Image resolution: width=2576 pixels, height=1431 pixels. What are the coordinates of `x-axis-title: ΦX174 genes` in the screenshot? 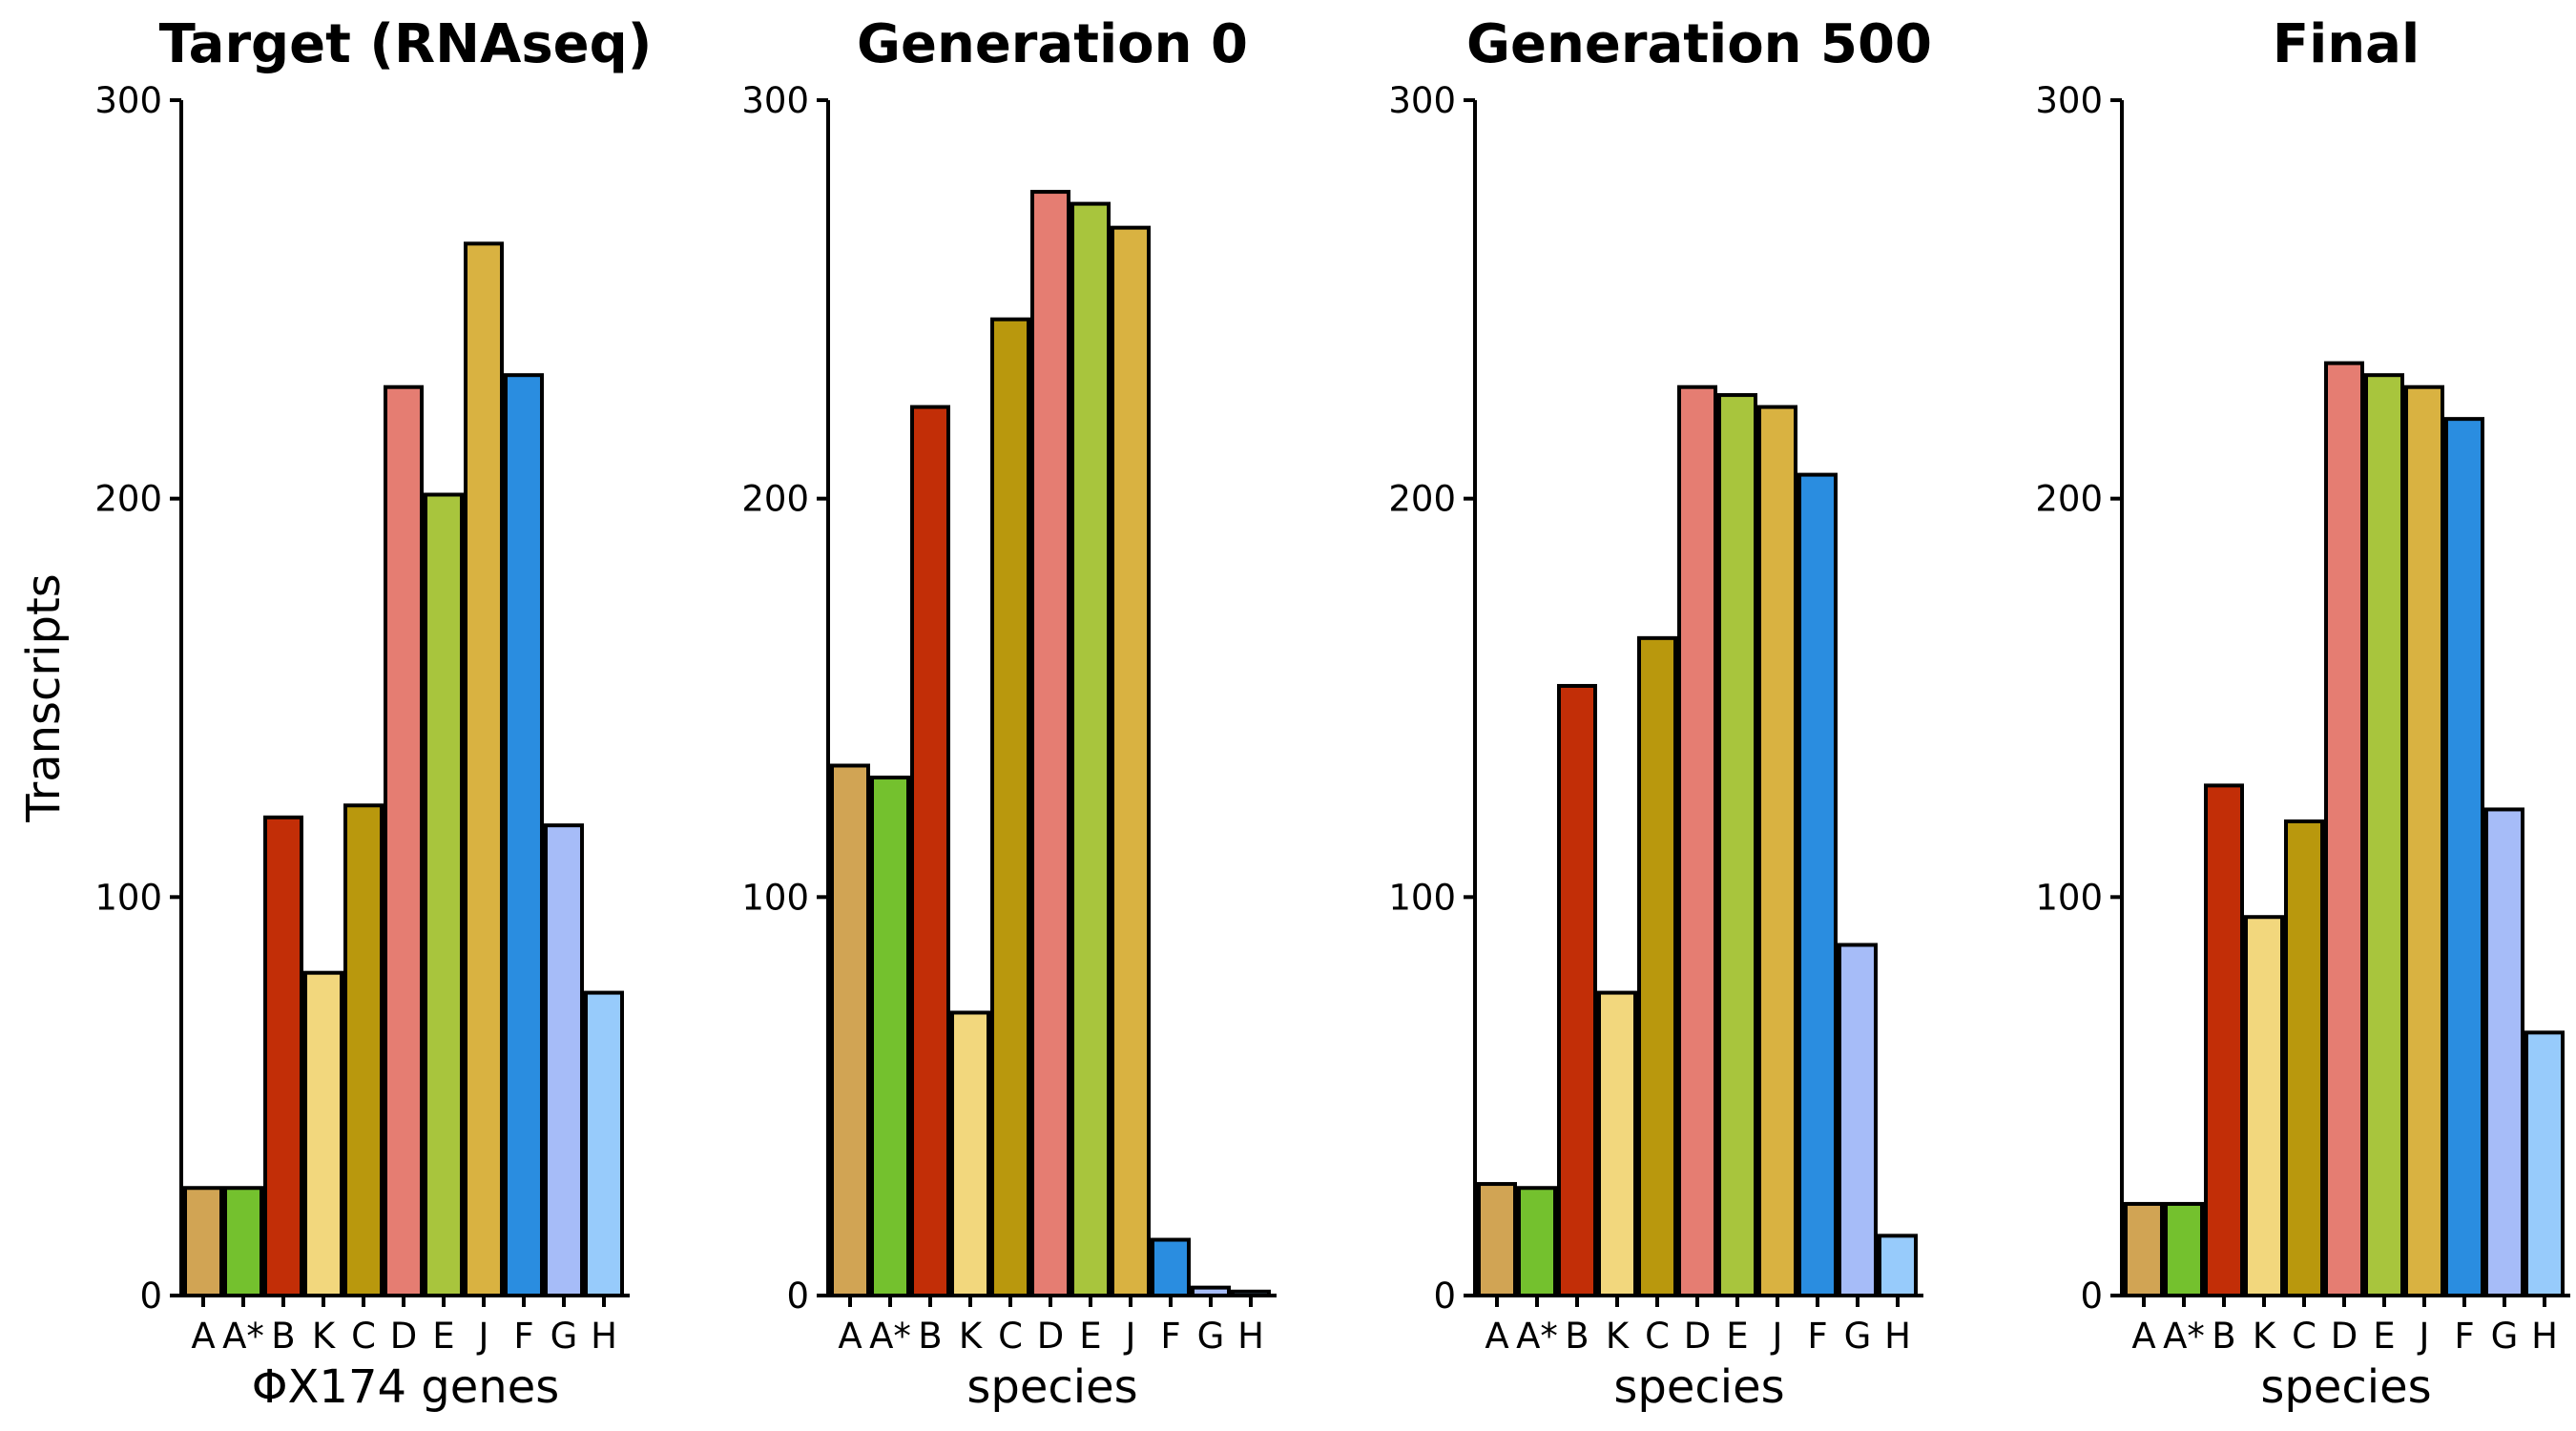 It's located at (406, 1387).